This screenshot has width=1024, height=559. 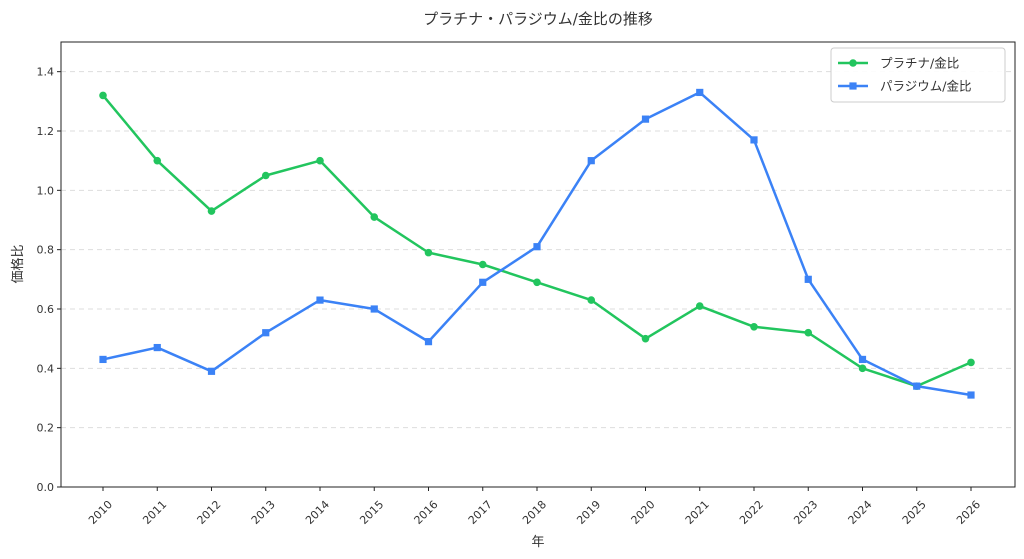 I want to click on x-tick-label: 2019, so click(x=588, y=512).